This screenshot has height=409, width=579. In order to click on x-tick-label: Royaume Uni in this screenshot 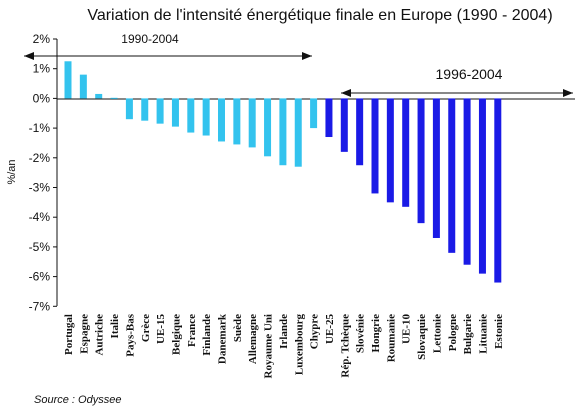, I will do `click(269, 346)`.